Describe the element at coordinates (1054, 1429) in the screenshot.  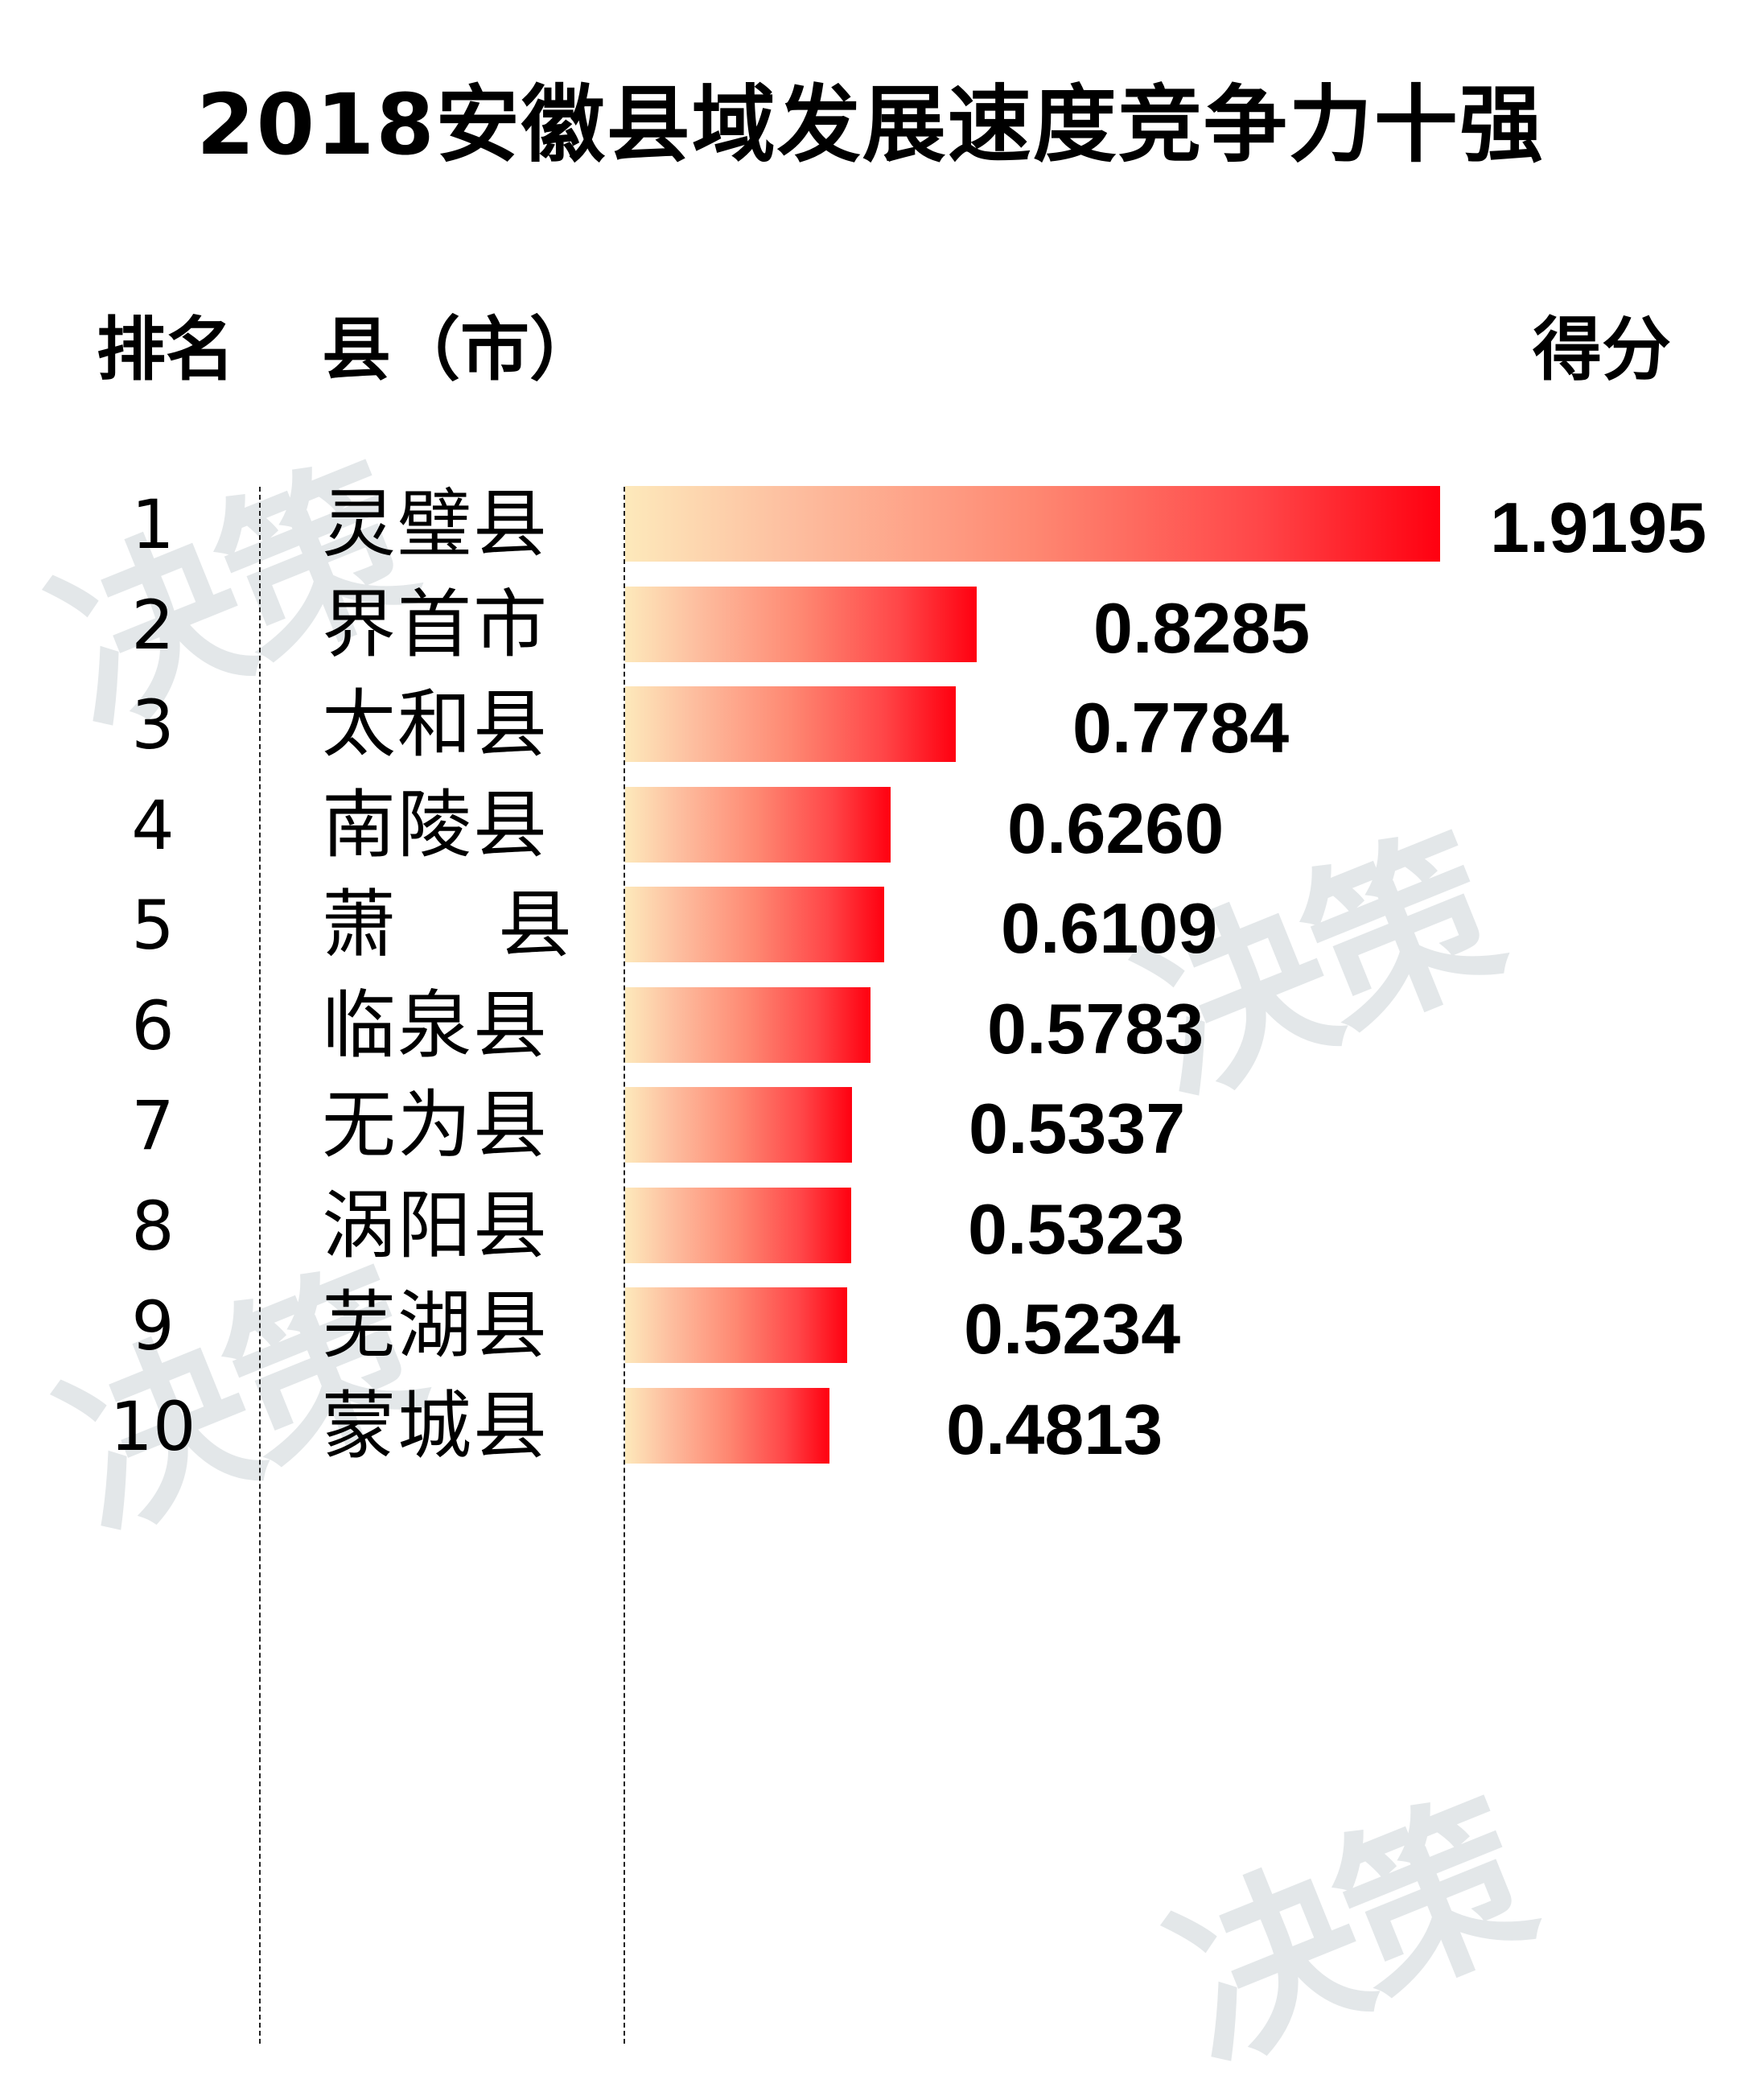
I see `score-value: 0.4813` at that location.